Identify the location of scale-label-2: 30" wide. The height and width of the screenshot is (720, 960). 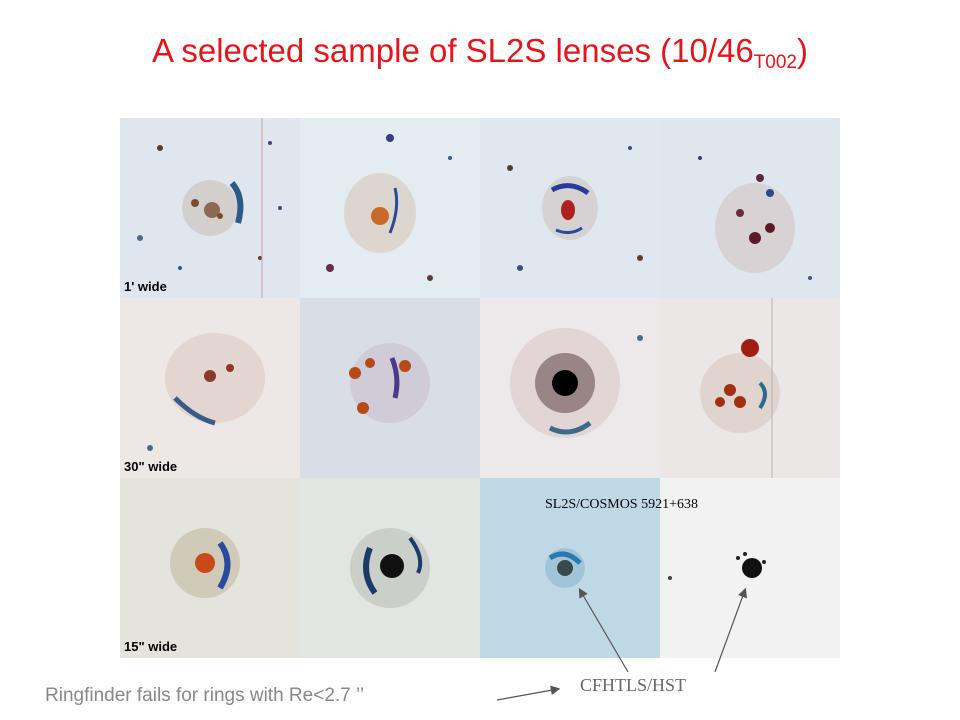
(151, 466).